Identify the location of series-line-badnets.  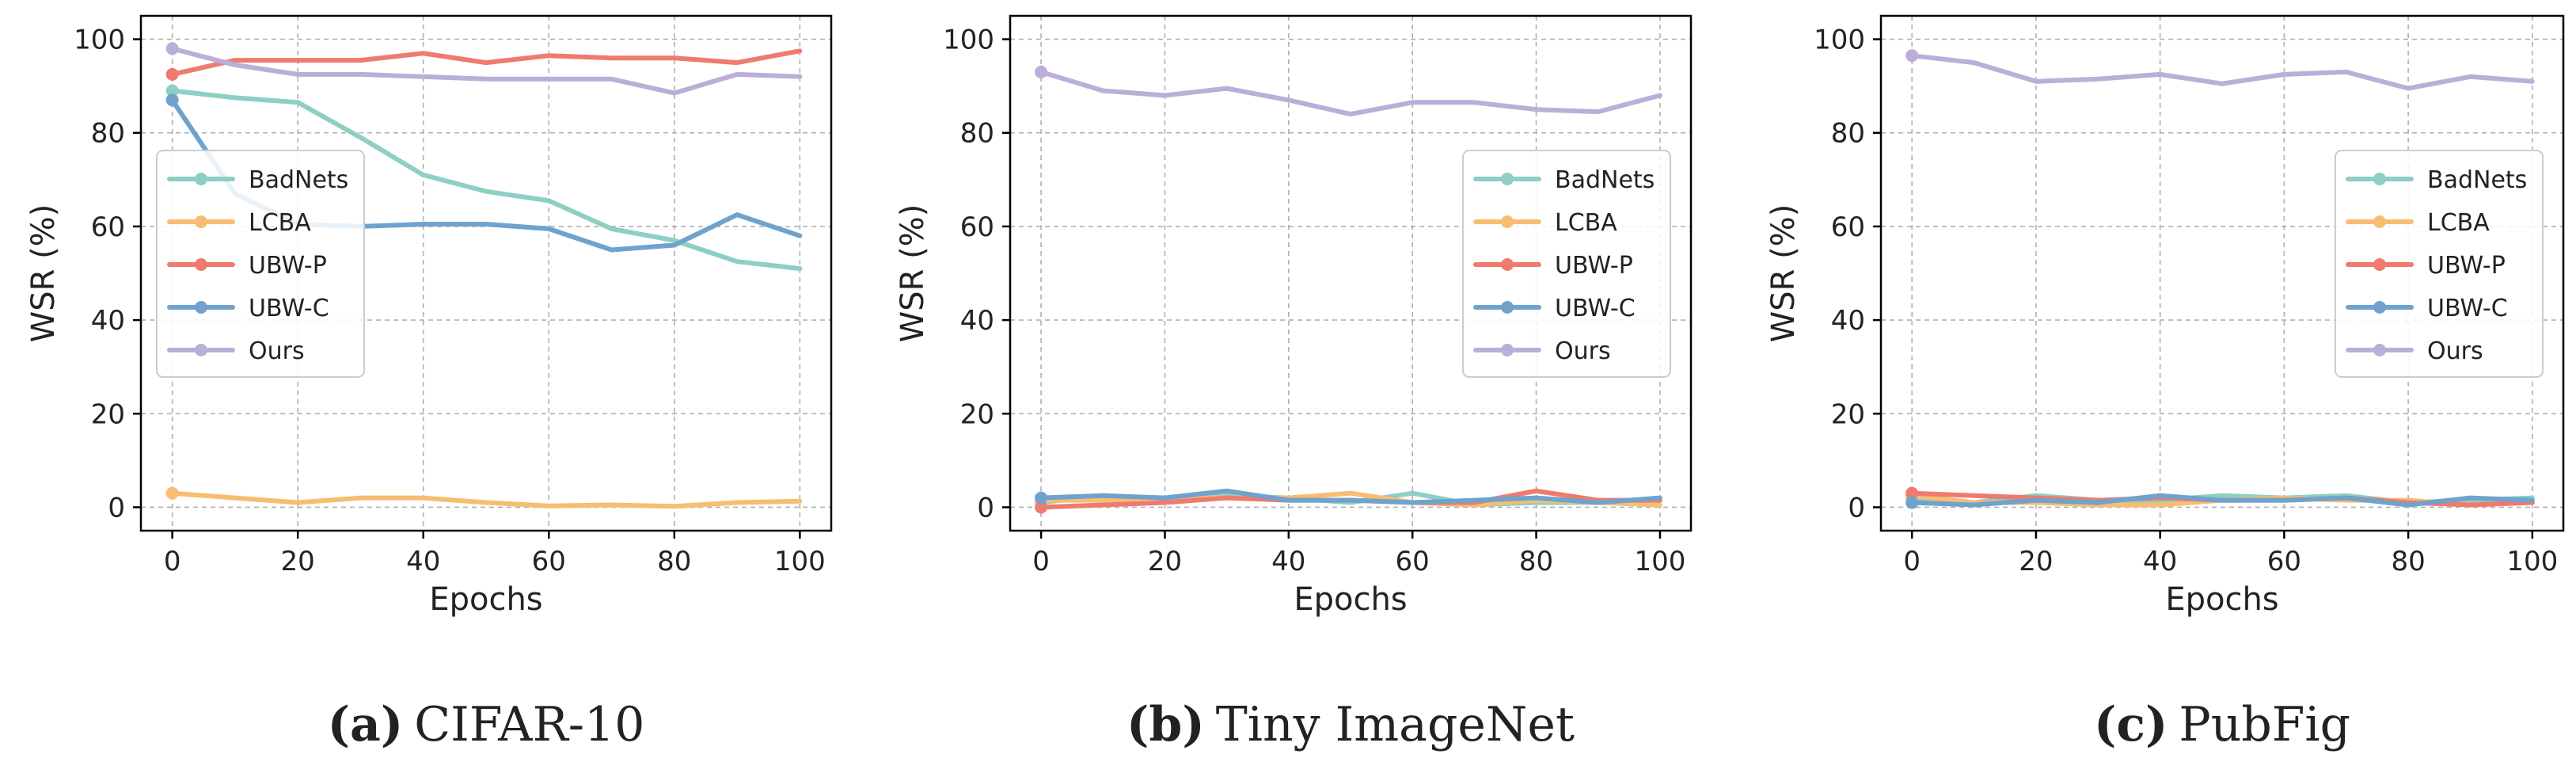
(486, 180).